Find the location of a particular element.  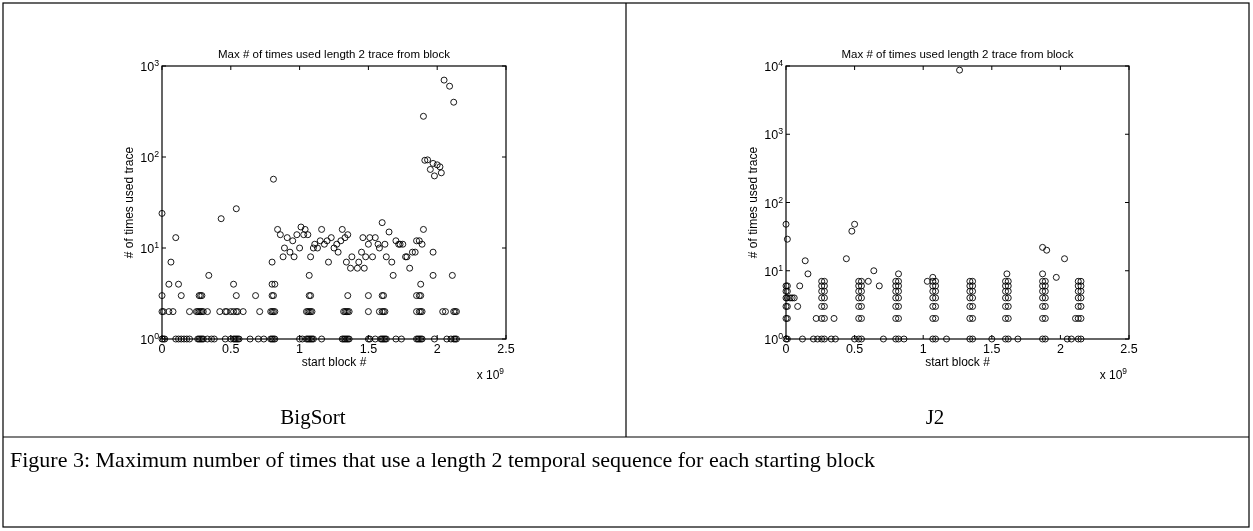

x-tick-label: 1 is located at coordinates (300, 349).